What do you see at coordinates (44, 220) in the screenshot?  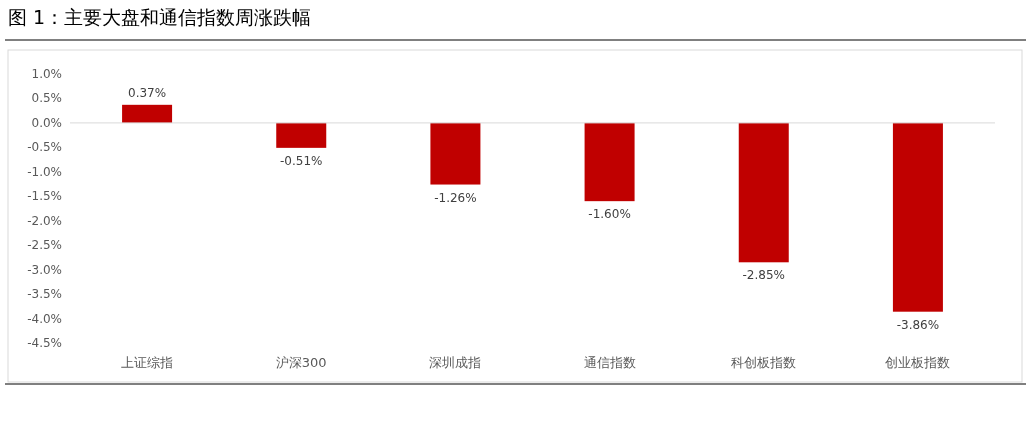 I see `y-tick-label: -2.0%` at bounding box center [44, 220].